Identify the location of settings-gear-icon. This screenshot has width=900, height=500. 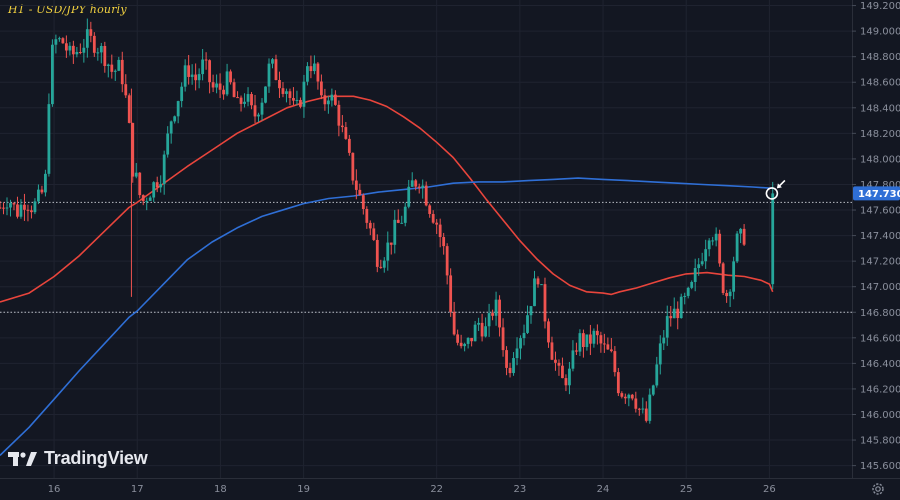
(878, 489).